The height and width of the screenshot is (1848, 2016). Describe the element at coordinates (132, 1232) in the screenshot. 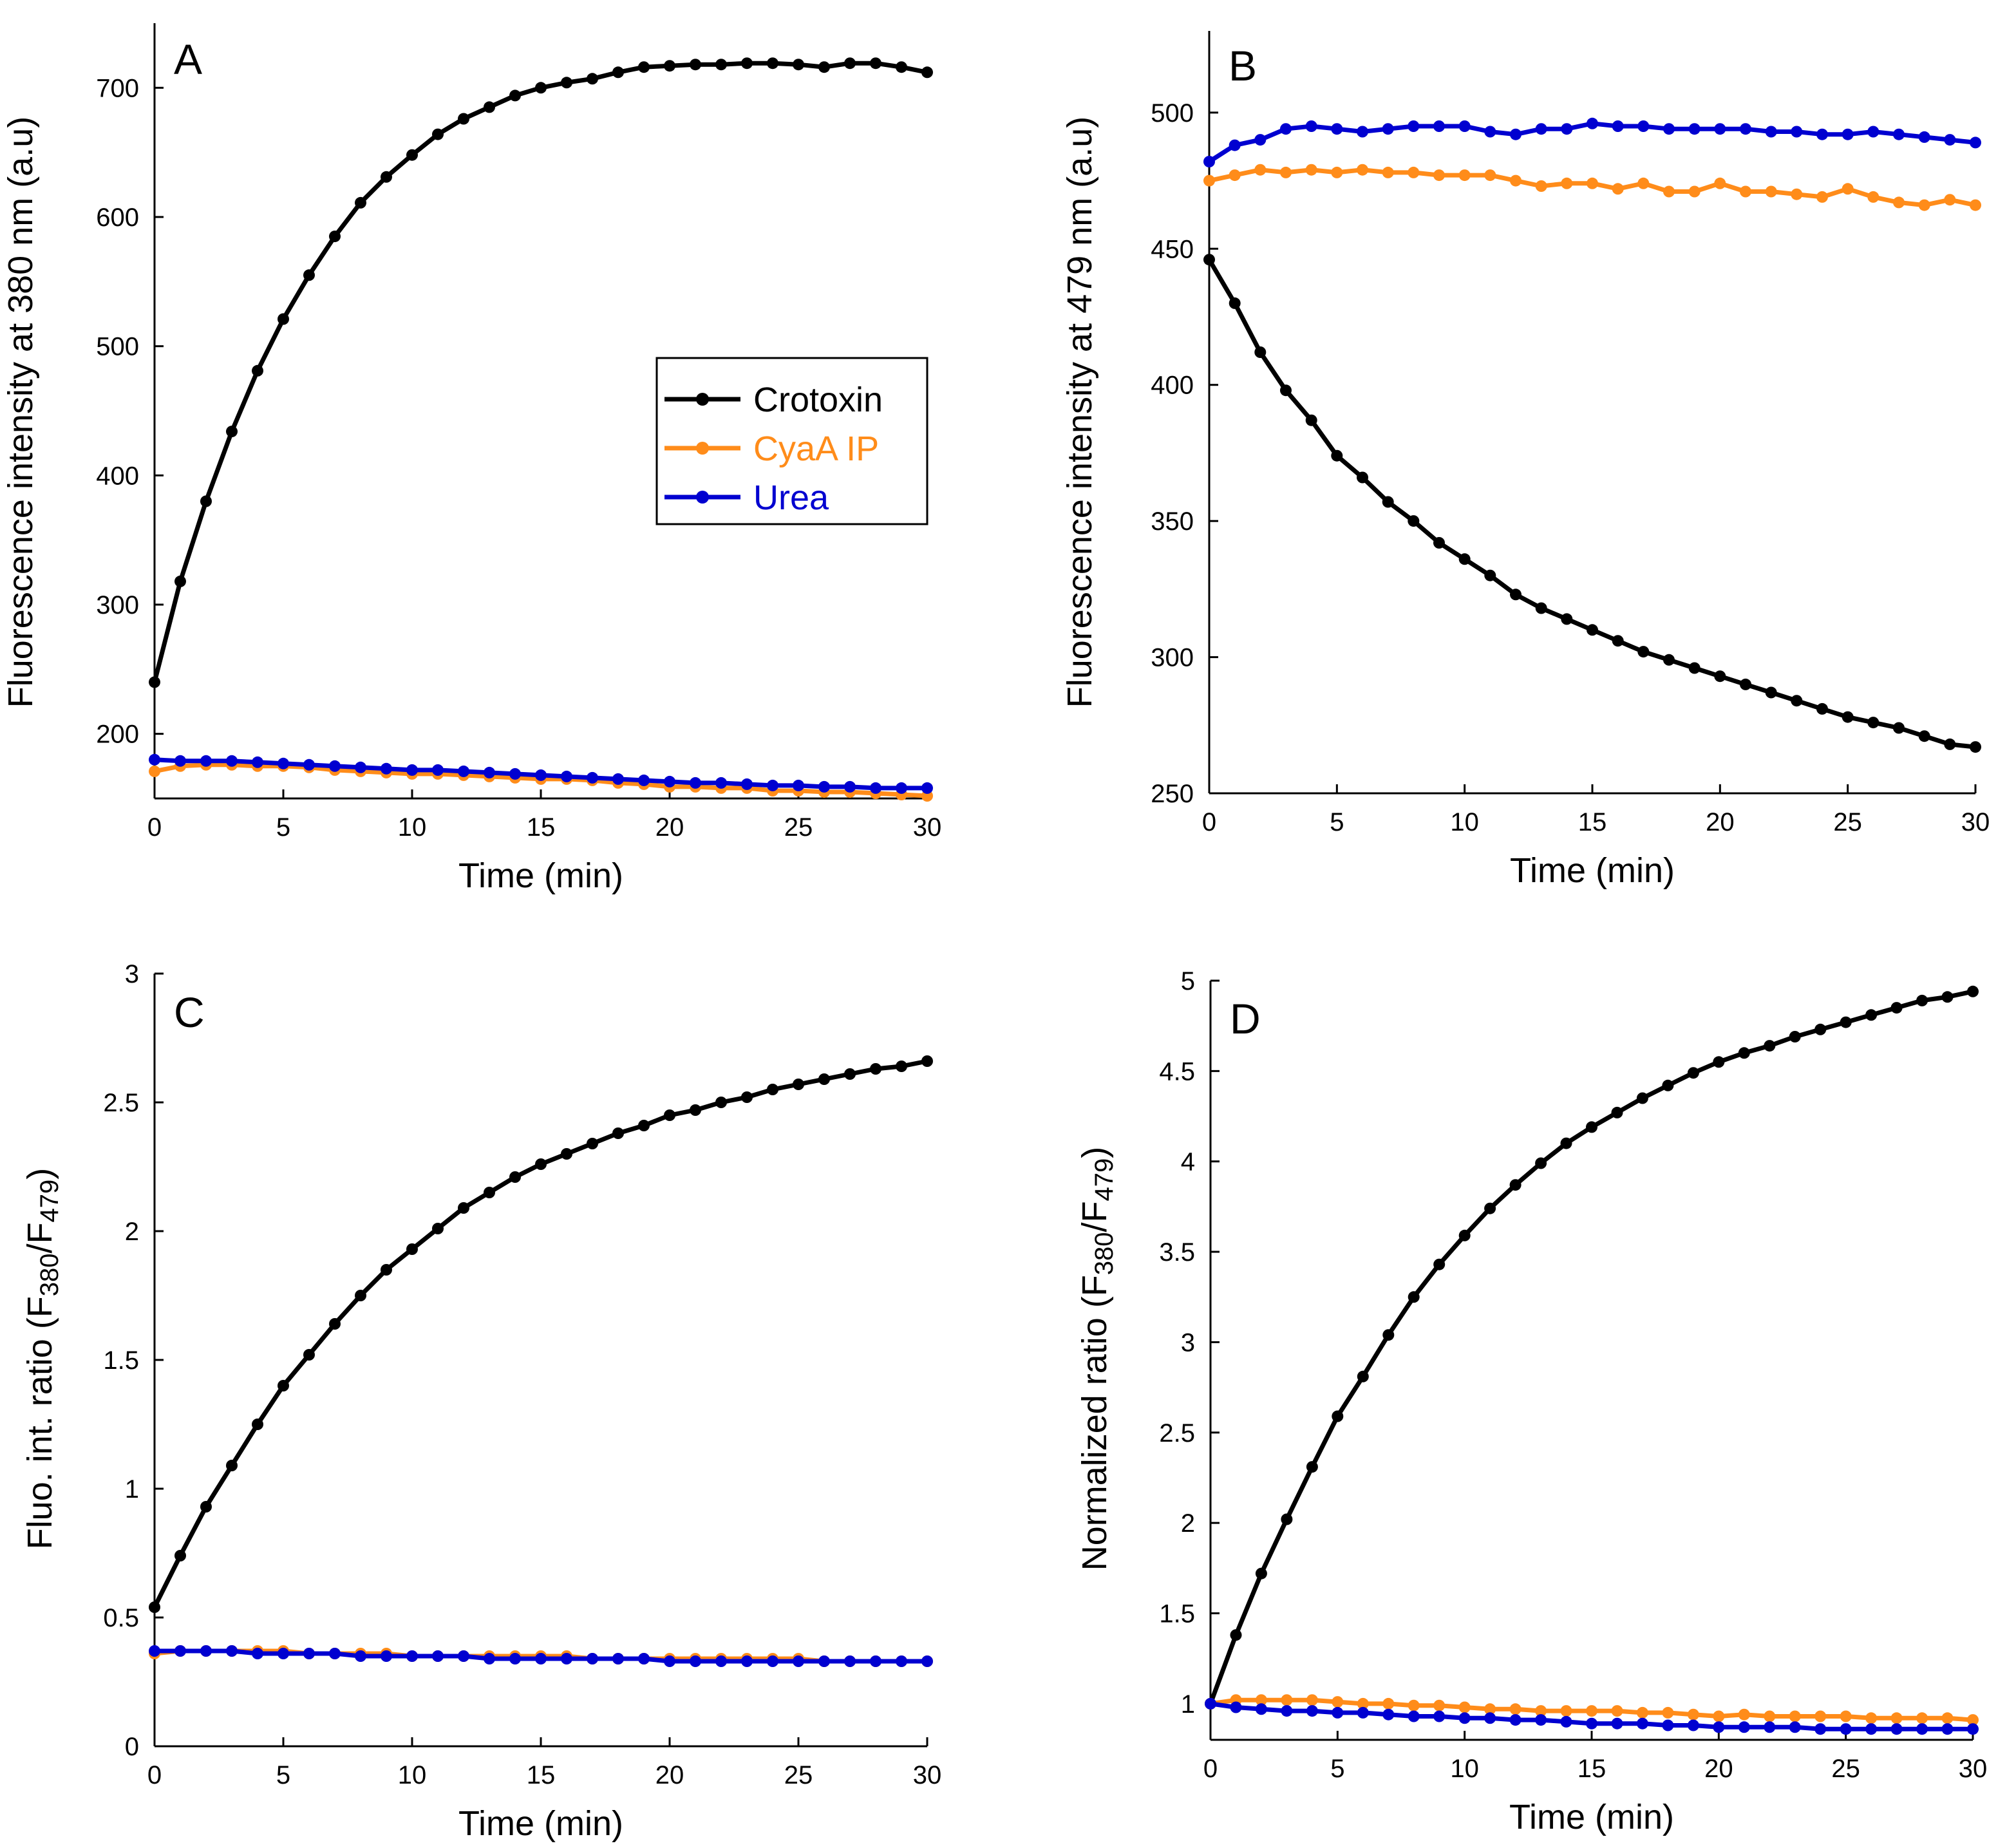

I see `y-tick-label-c: 2` at that location.